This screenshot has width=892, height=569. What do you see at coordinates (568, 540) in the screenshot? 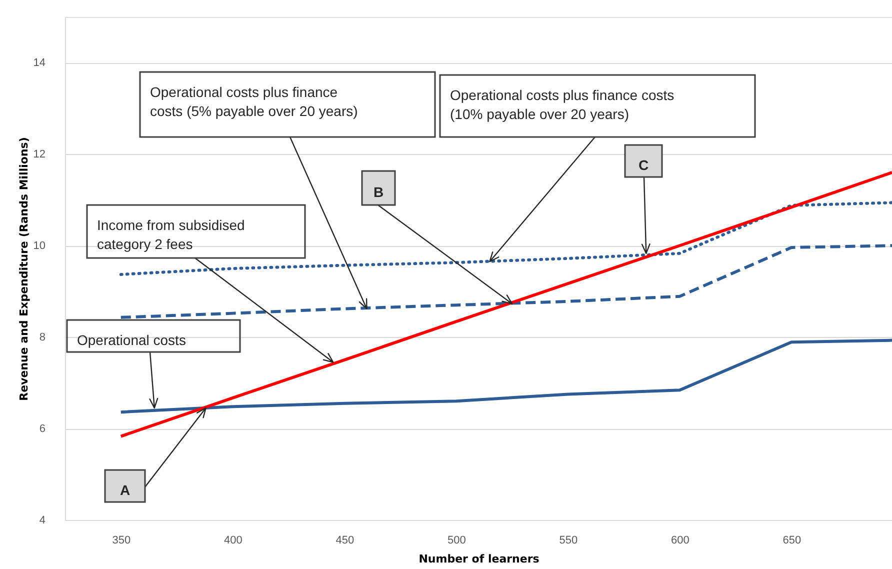
I see `x-tick-label: 550` at bounding box center [568, 540].